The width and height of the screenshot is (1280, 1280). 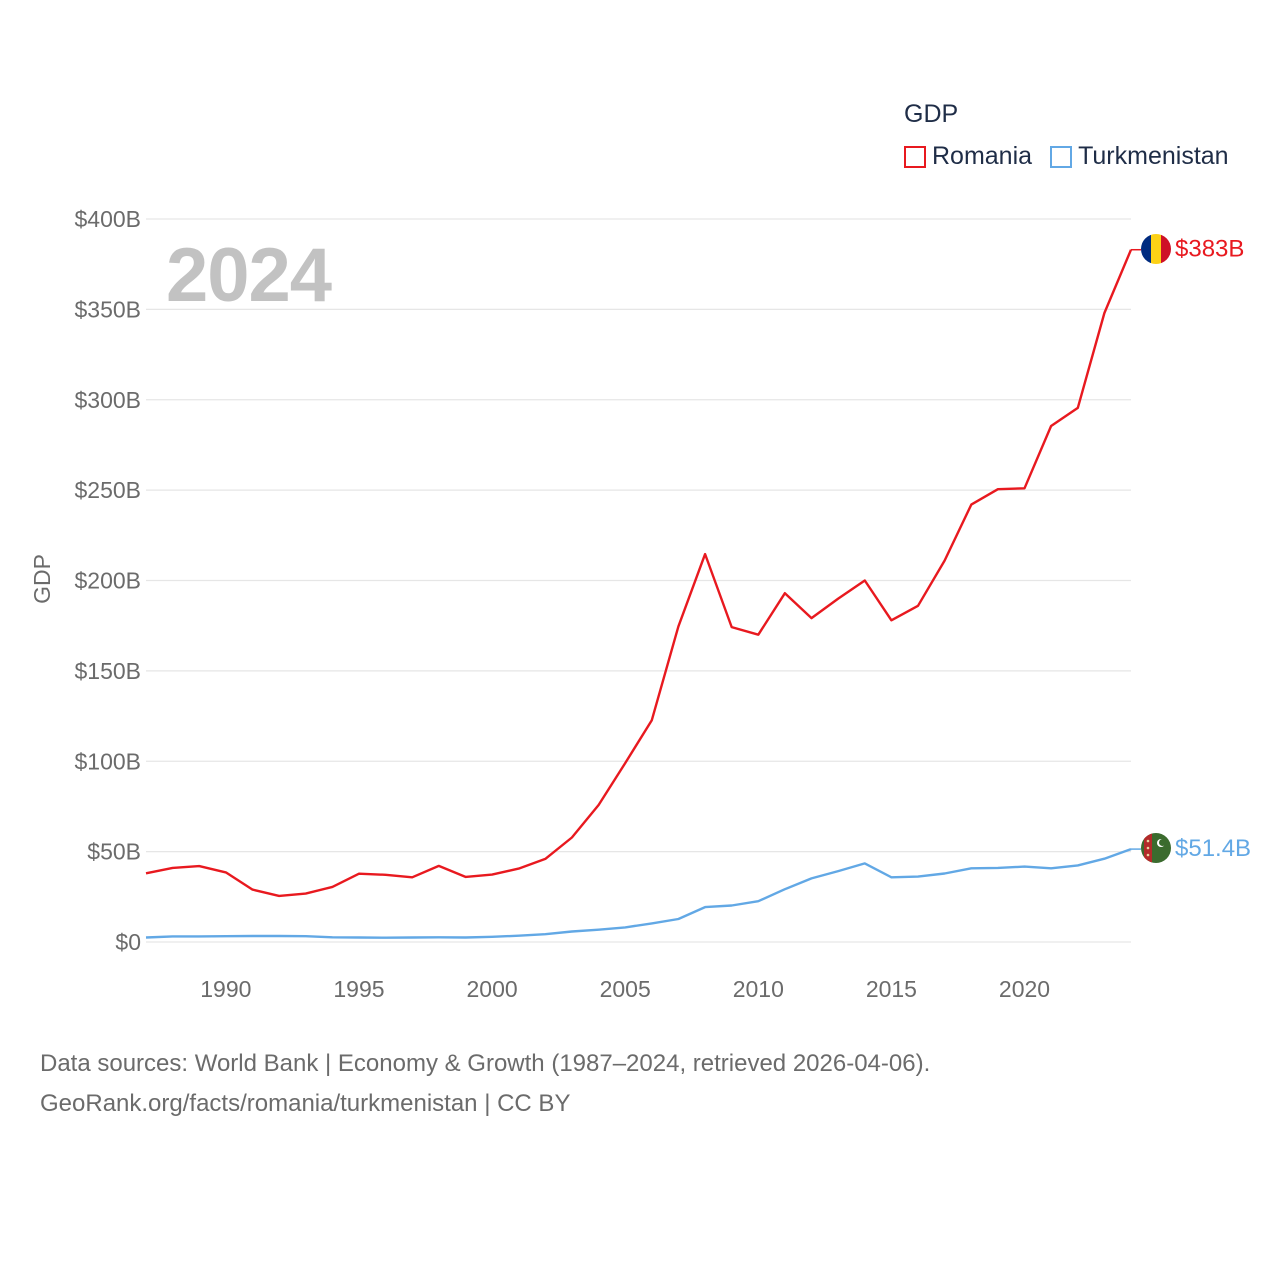 What do you see at coordinates (128, 942) in the screenshot?
I see `y-tick-label: $0` at bounding box center [128, 942].